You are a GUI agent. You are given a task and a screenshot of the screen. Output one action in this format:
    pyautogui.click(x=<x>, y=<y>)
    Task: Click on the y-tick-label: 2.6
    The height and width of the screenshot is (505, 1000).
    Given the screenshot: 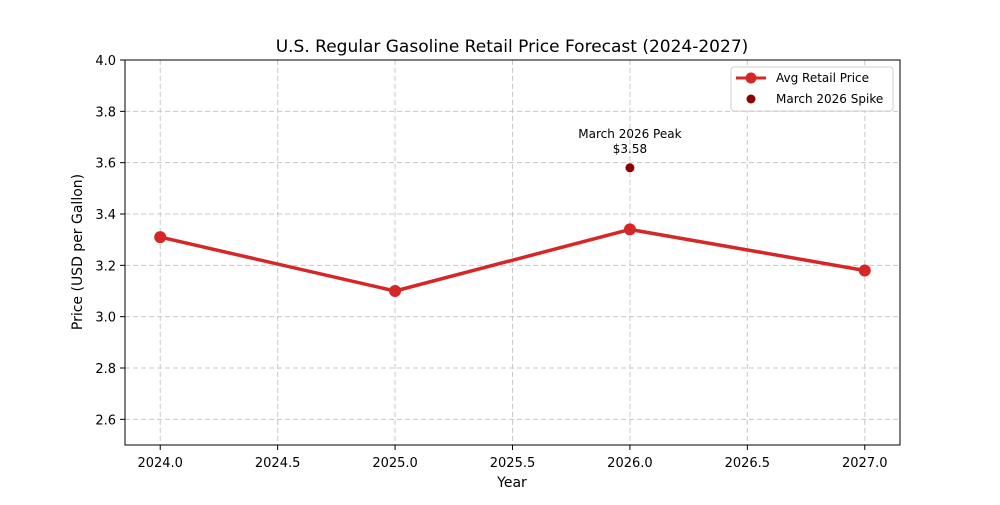 What is the action you would take?
    pyautogui.click(x=105, y=420)
    